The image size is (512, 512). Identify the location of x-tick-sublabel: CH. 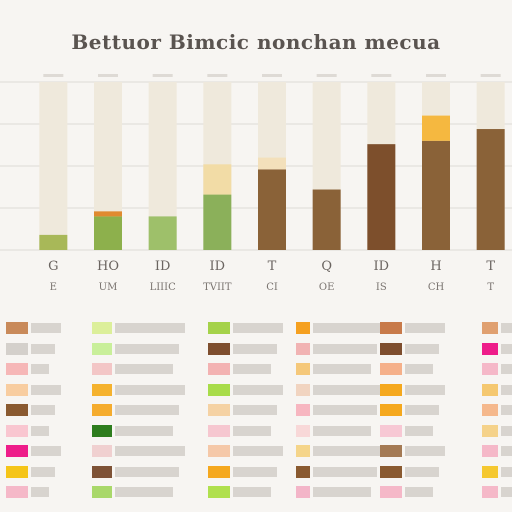
(436, 287).